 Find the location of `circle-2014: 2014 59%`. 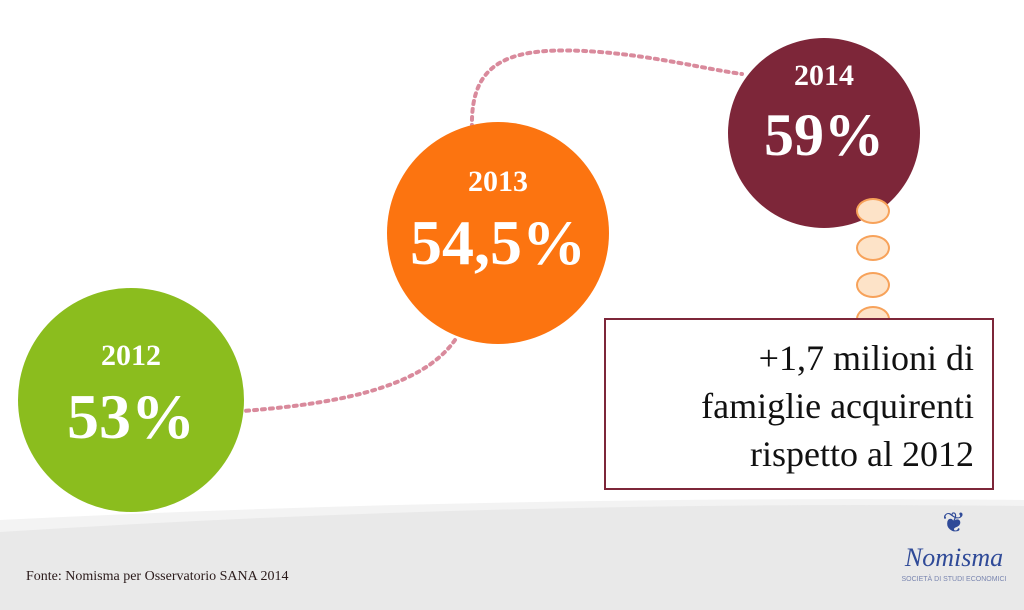

circle-2014: 2014 59% is located at coordinates (824, 133).